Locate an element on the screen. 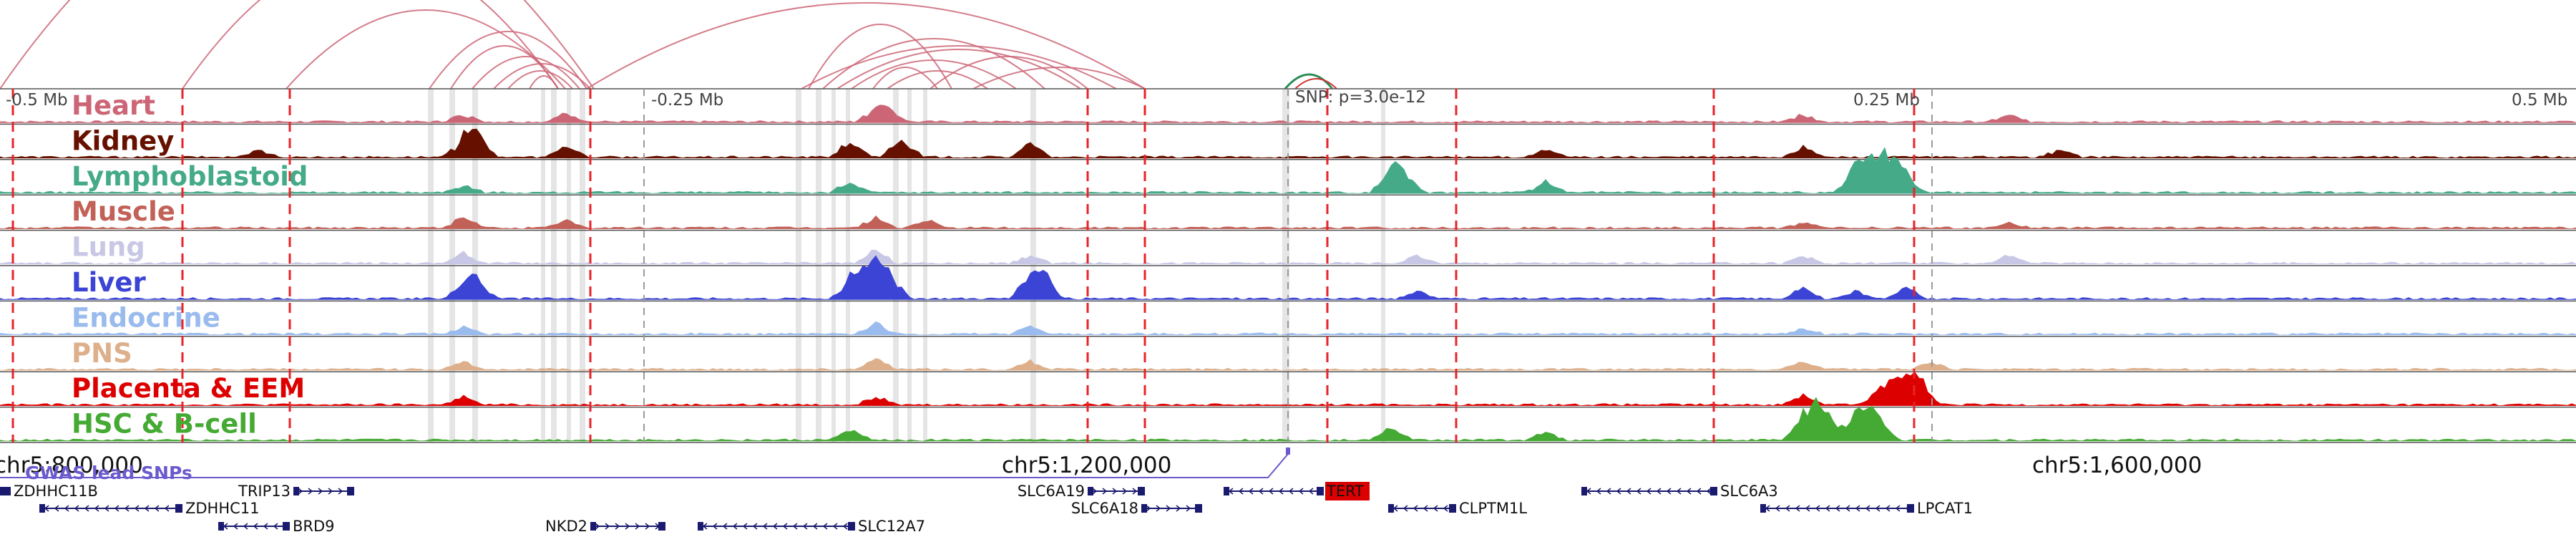 This screenshot has height=537, width=2576. scale-mid-left-label: -0.25 Mb is located at coordinates (687, 100).